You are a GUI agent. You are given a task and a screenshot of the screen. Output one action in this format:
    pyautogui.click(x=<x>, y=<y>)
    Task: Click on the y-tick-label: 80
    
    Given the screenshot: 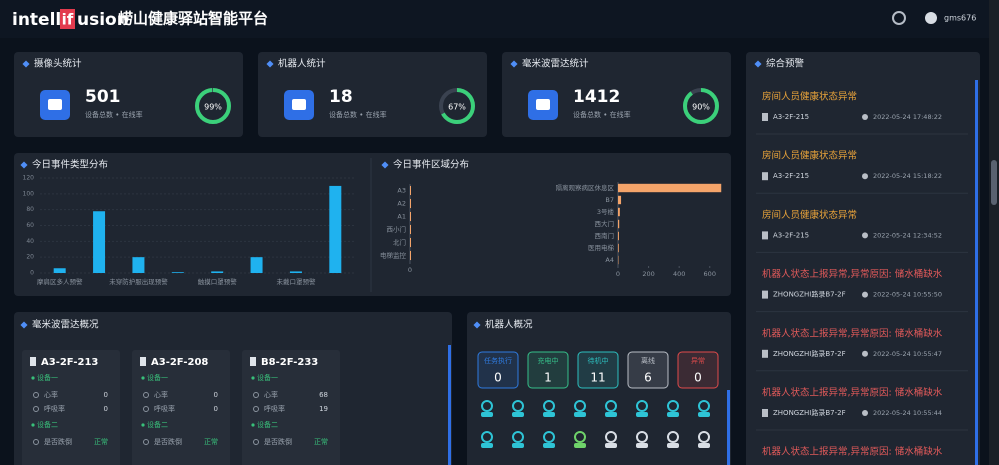 What is the action you would take?
    pyautogui.click(x=30, y=209)
    